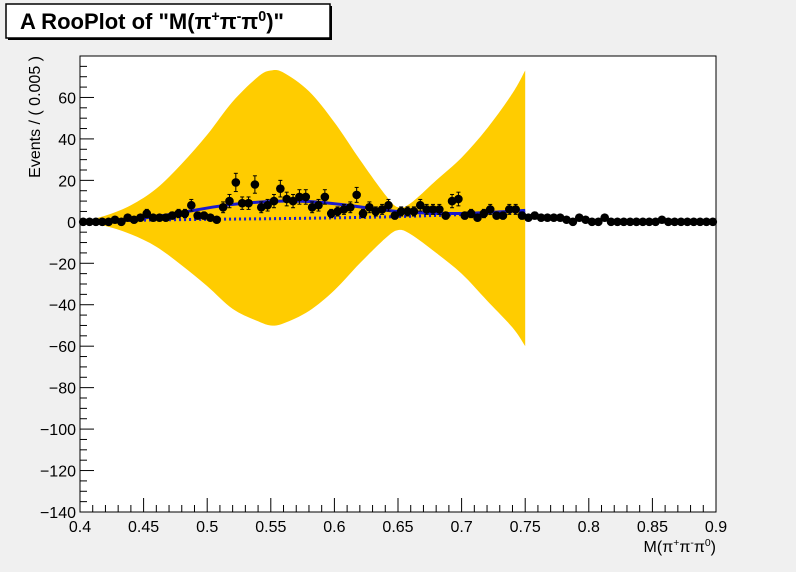 The width and height of the screenshot is (796, 572). What do you see at coordinates (331, 23) in the screenshot?
I see `title-box-shadow-side` at bounding box center [331, 23].